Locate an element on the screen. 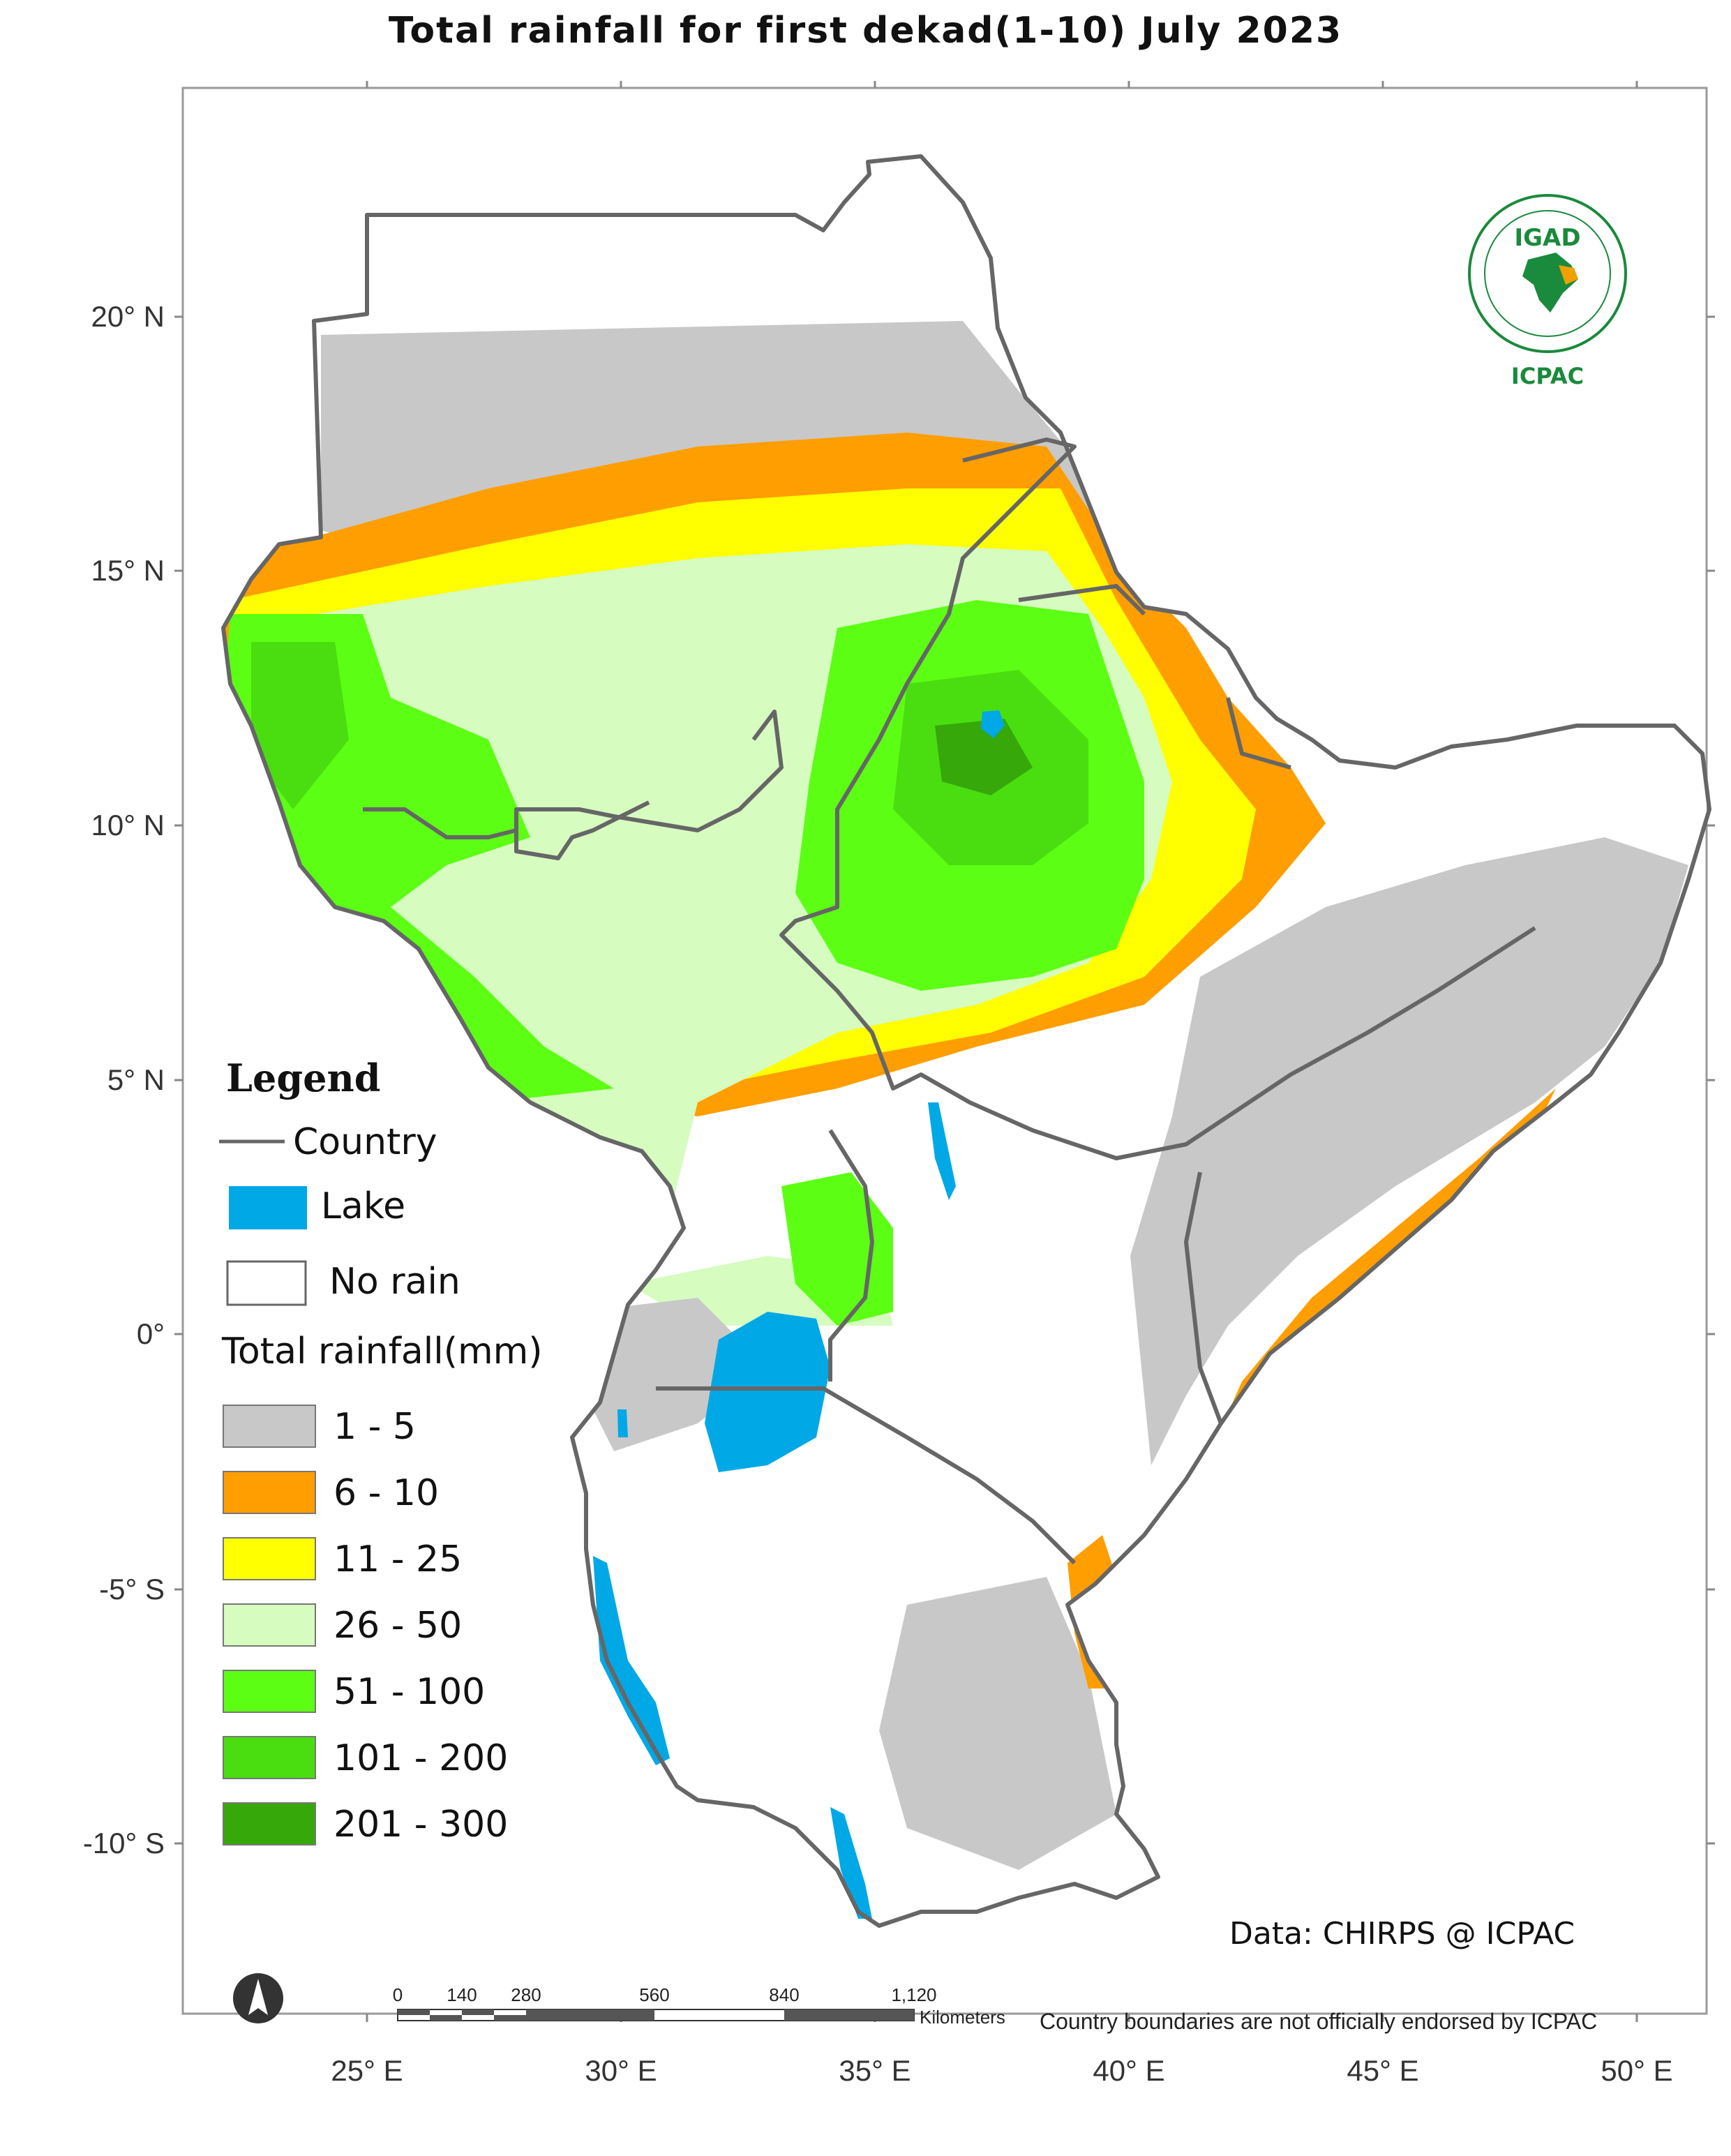 The width and height of the screenshot is (1731, 2156). lake-tana is located at coordinates (993, 724).